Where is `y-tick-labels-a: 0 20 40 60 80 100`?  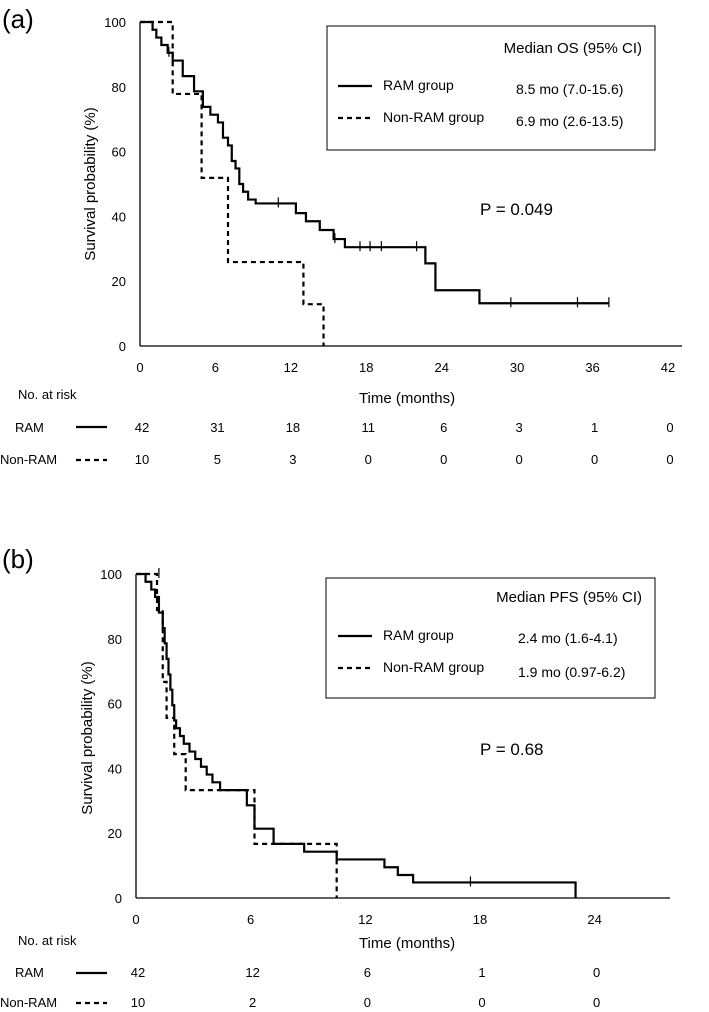
y-tick-labels-a: 0 20 40 60 80 100 is located at coordinates (115, 184).